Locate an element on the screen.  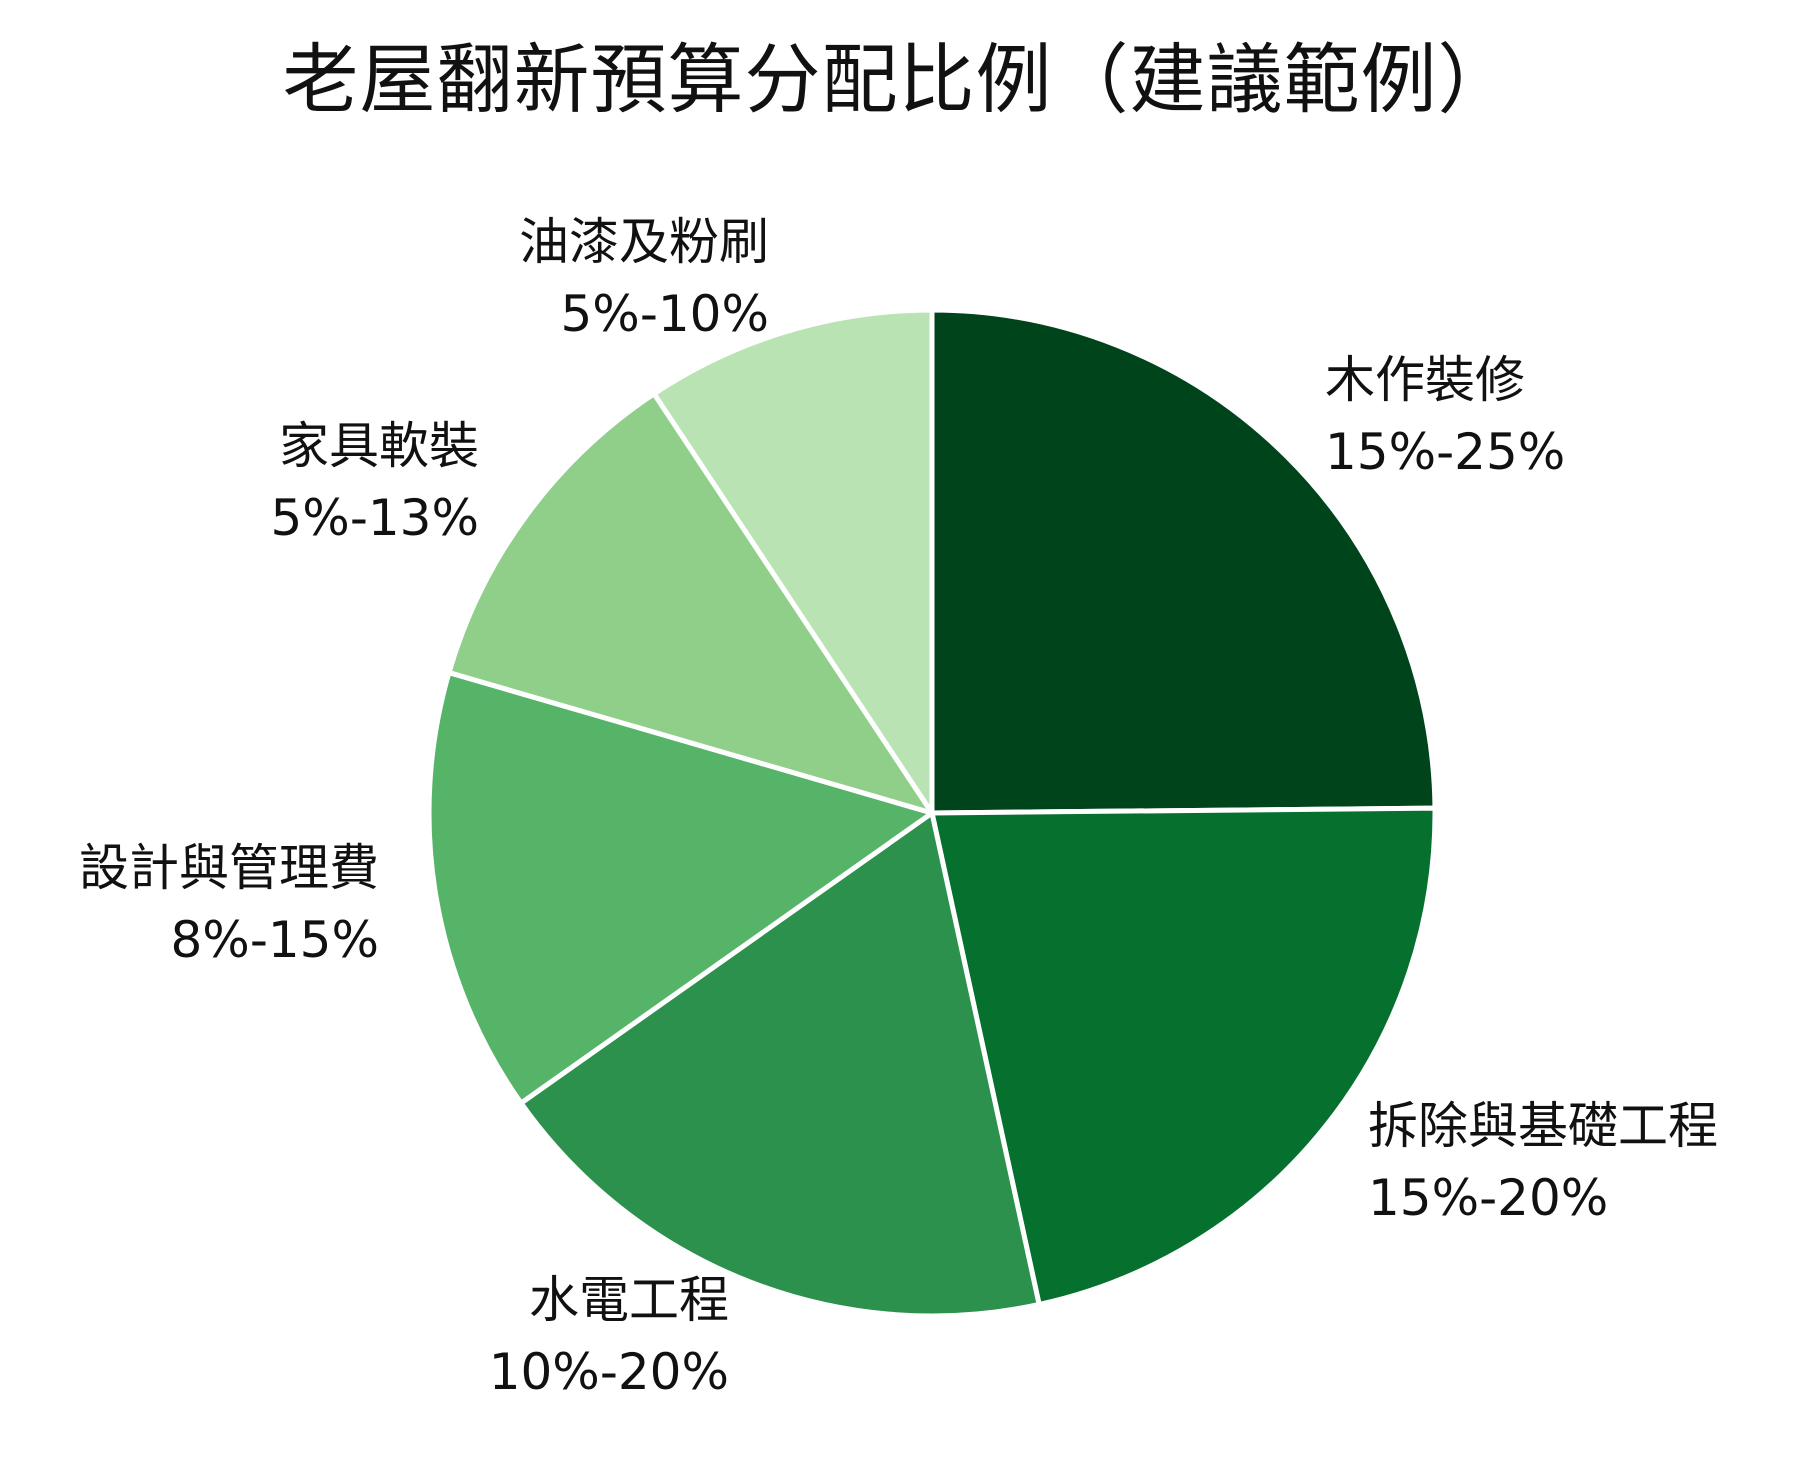
pie-slice-design-management is located at coordinates (680, 888).